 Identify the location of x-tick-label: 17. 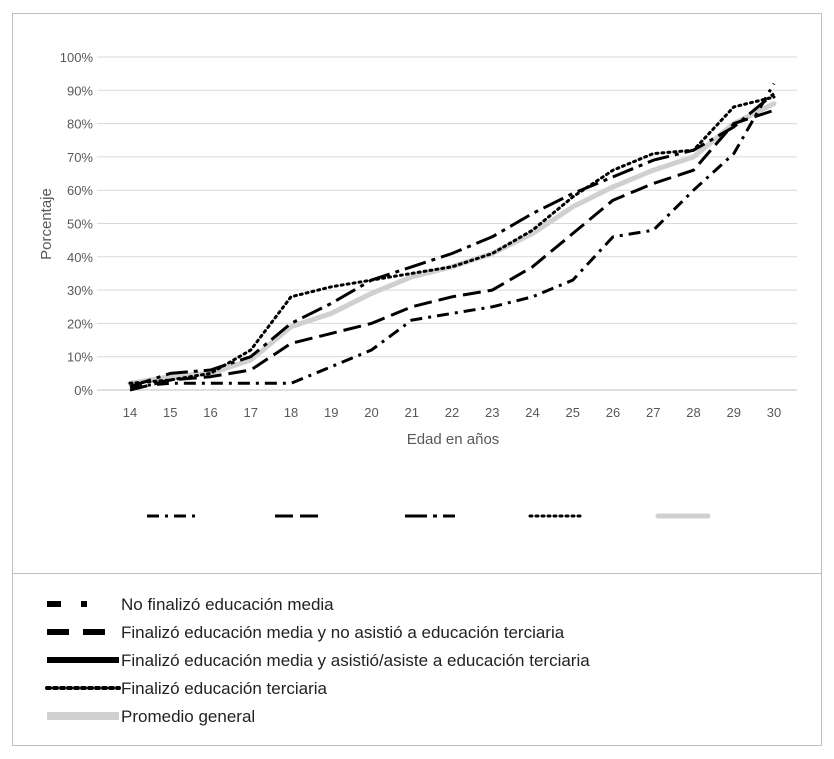
(251, 412).